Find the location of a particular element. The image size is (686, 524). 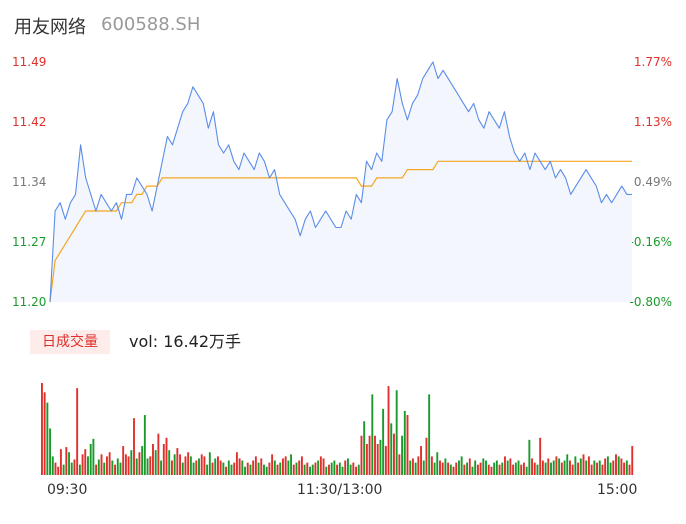

volume-tab: 日成交量 is located at coordinates (70, 342).